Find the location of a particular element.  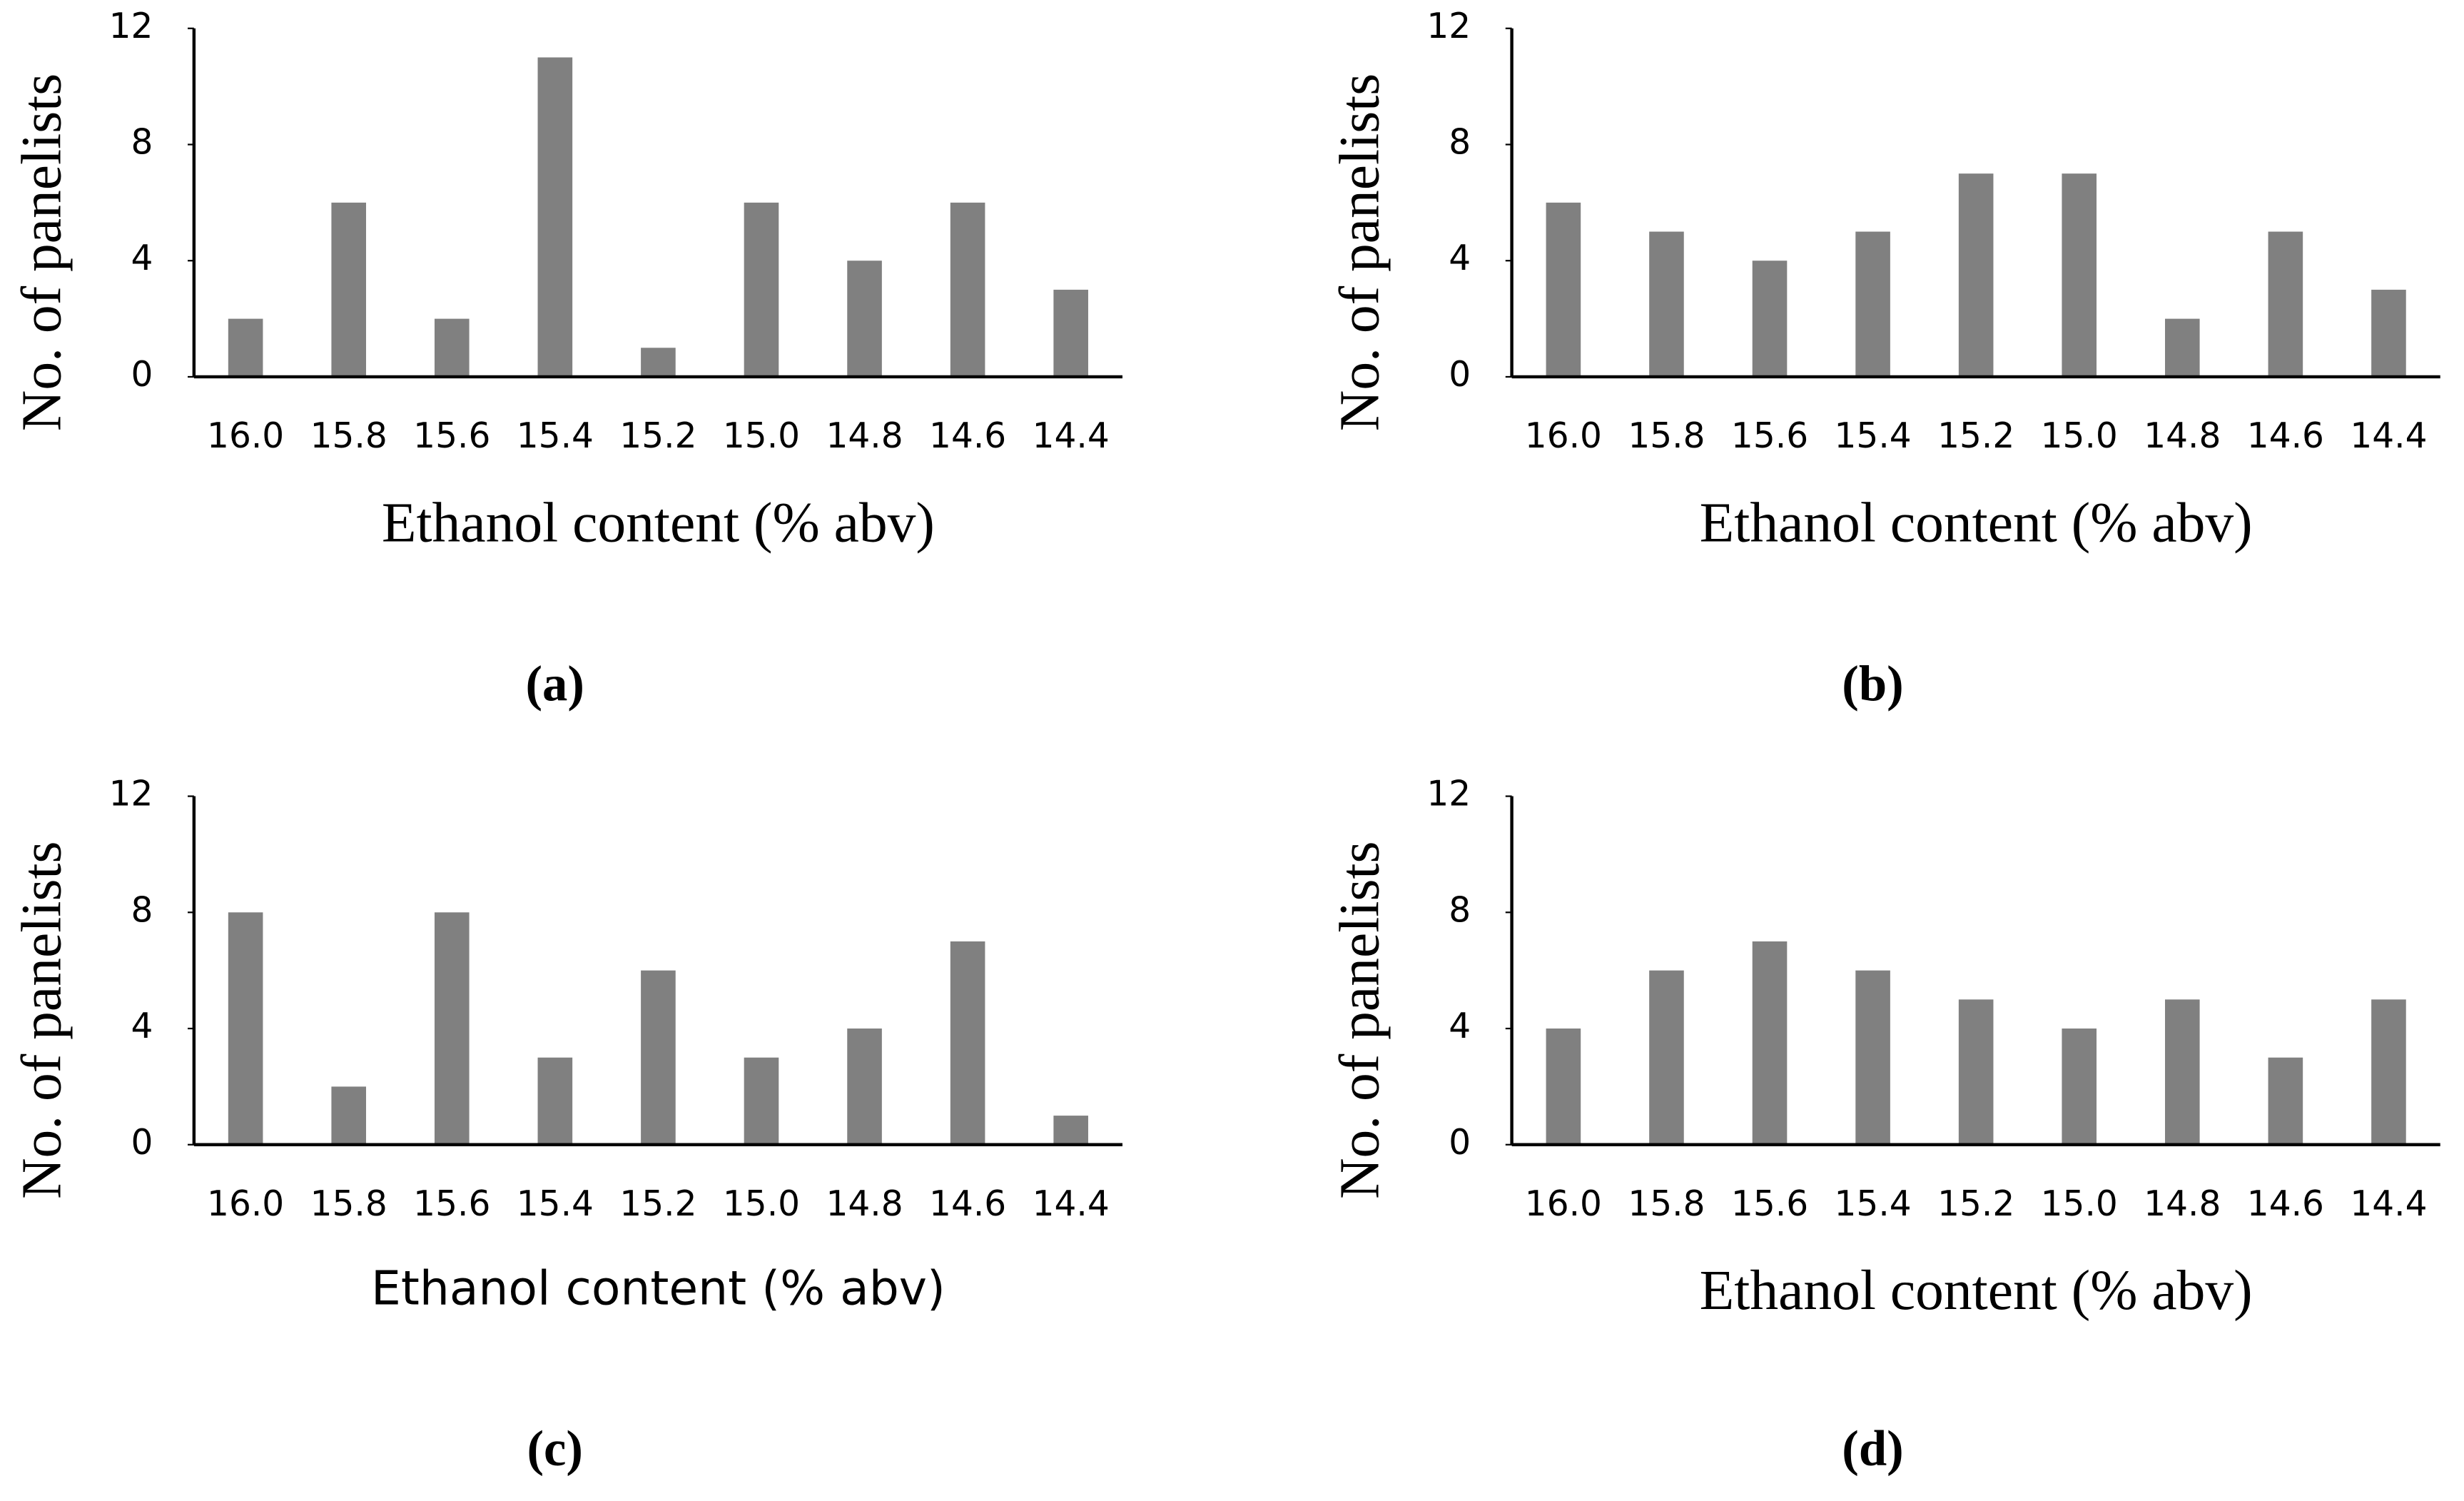

panel-caption: (d) is located at coordinates (1872, 1449).